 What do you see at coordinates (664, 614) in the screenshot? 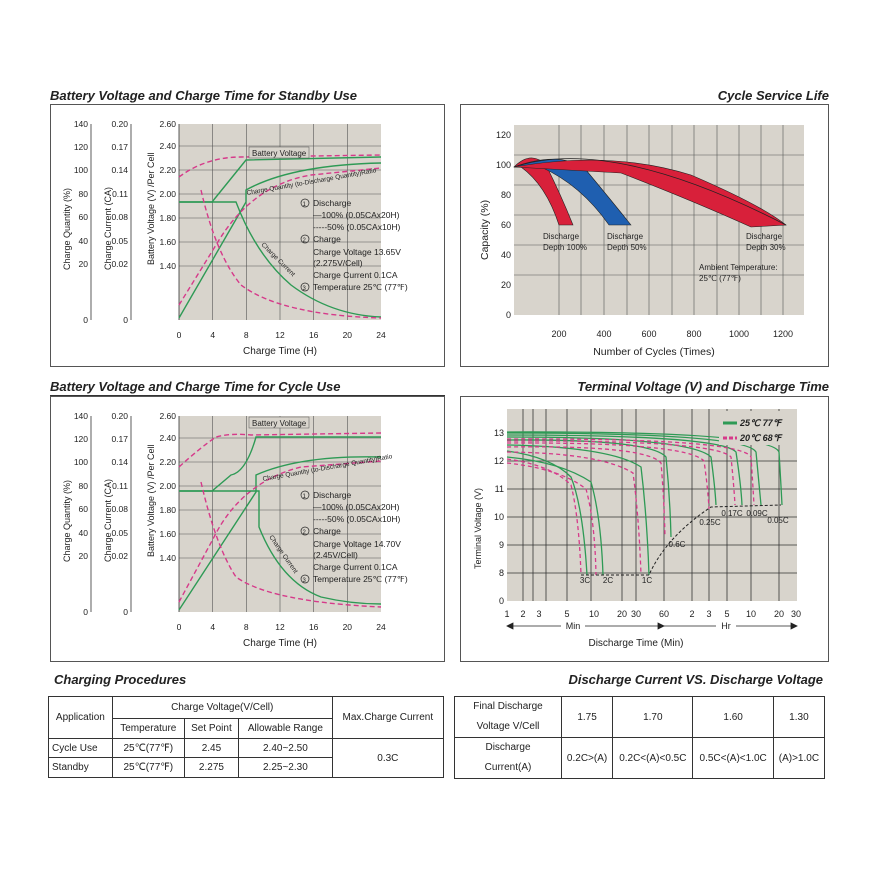
I see `dc-x-tick: 60` at bounding box center [664, 614].